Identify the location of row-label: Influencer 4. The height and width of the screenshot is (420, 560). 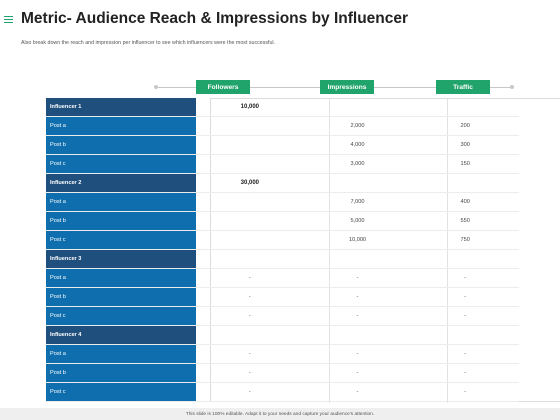
(100, 335).